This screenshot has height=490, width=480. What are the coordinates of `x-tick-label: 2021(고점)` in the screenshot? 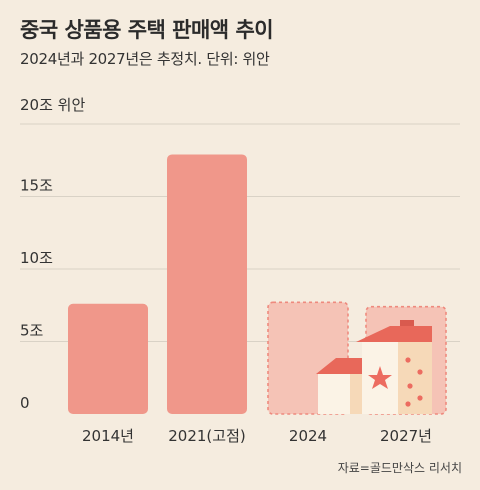 It's located at (206, 436).